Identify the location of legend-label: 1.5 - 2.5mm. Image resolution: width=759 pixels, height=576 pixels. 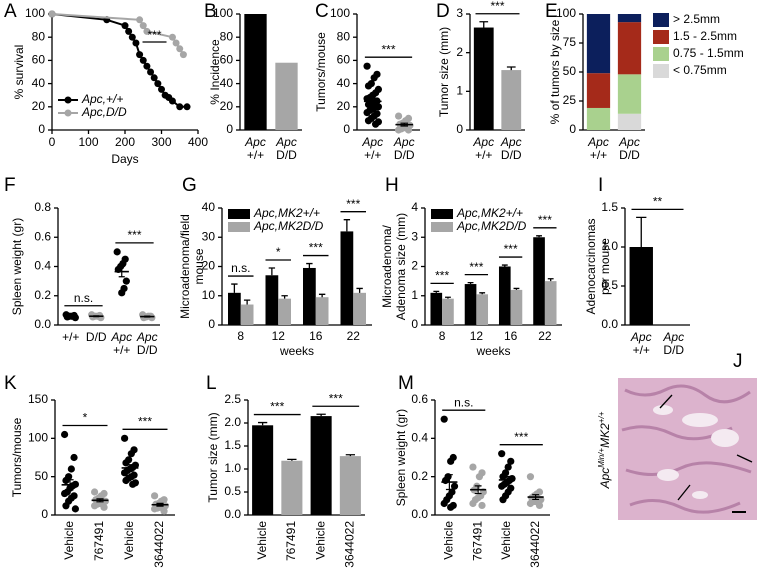
(705, 36).